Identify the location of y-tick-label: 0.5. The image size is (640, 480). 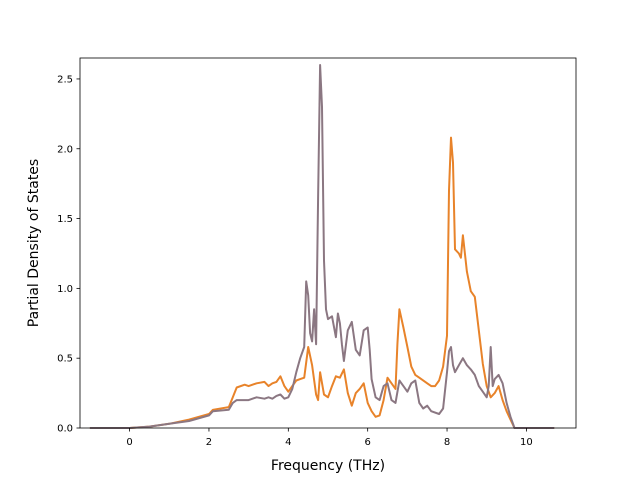
(65, 359).